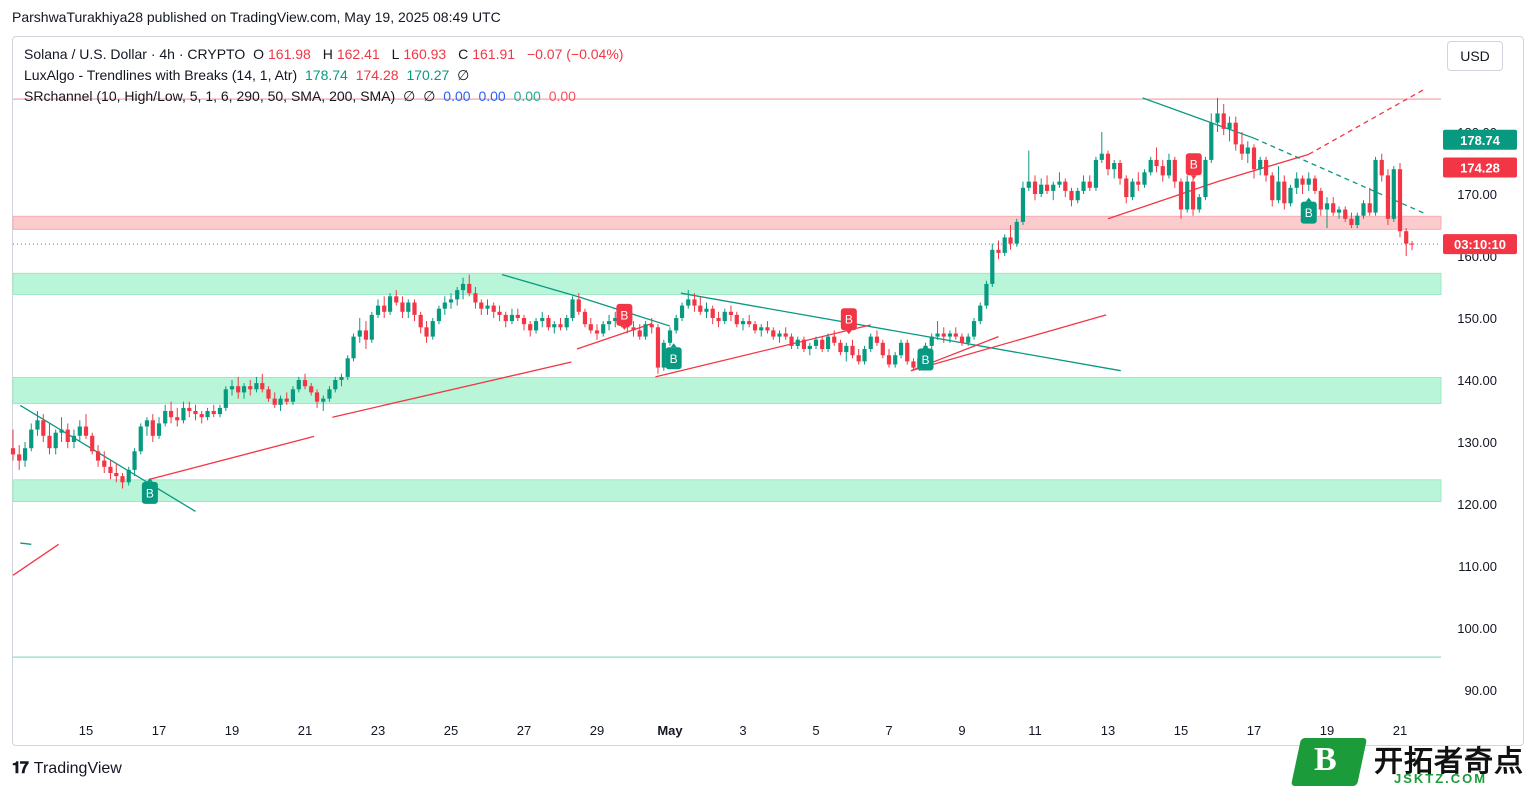 Image resolution: width=1536 pixels, height=792 pixels. I want to click on tradingview-logo: 𝟏𝟕 TradingView, so click(67, 769).